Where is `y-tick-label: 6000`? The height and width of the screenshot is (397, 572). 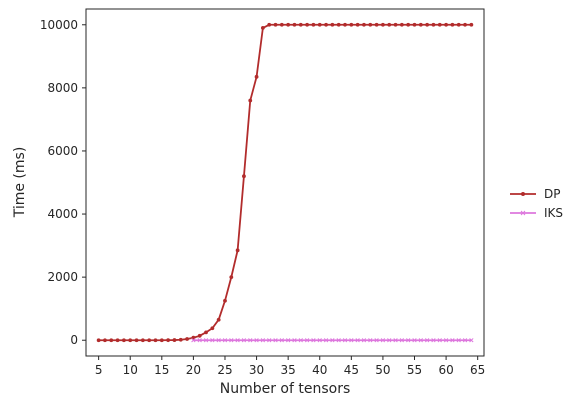
y-tick-label: 6000 is located at coordinates (62, 151).